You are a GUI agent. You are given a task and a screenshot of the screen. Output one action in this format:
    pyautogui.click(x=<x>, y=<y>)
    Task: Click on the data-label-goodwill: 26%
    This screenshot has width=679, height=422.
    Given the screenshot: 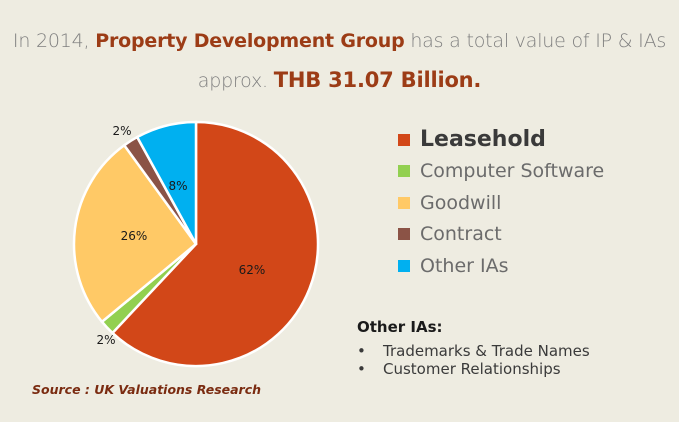 What is the action you would take?
    pyautogui.click(x=134, y=236)
    